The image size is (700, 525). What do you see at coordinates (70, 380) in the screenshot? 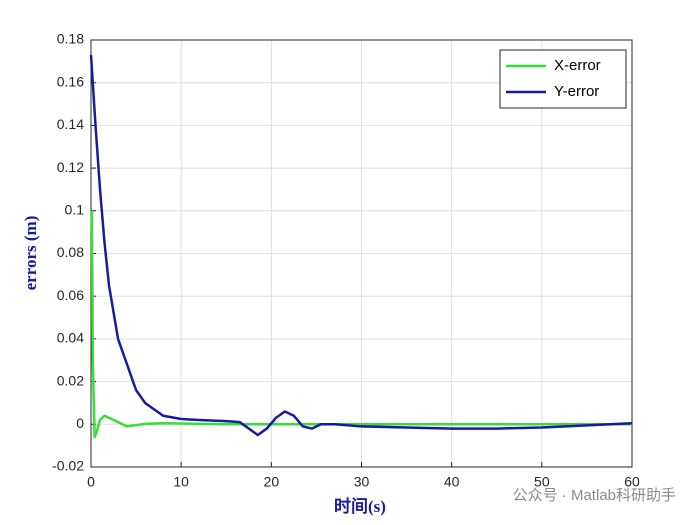
I see `y-tick-label: 0.02` at bounding box center [70, 380].